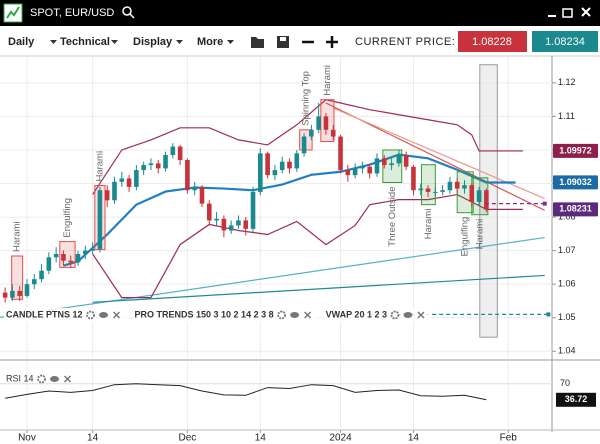 The image size is (600, 444). Describe the element at coordinates (567, 351) in the screenshot. I see `y-tick-label: 1.04` at that location.